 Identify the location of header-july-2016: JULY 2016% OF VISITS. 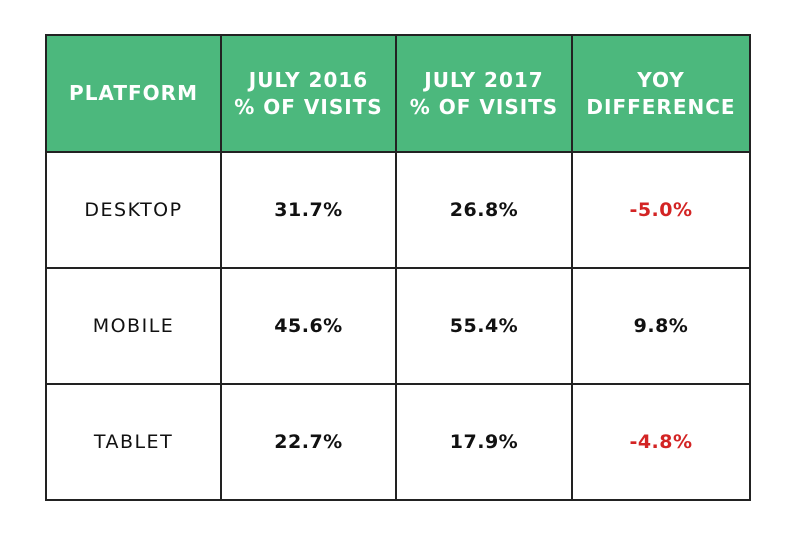
(308, 93).